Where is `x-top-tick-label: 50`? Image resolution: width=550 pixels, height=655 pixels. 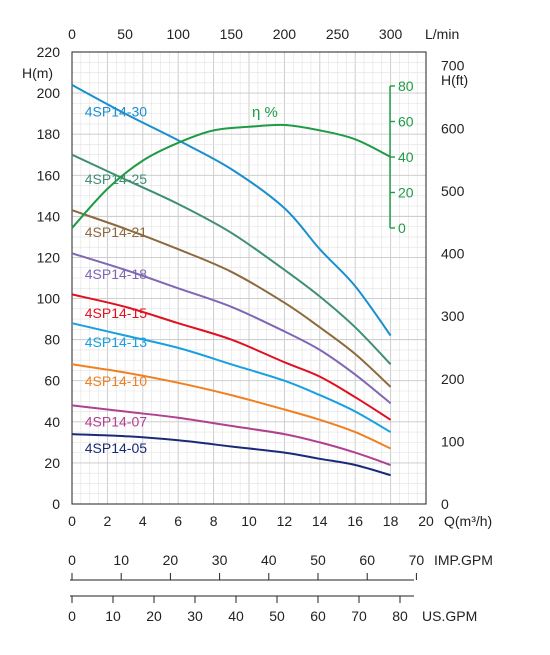 x-top-tick-label: 50 is located at coordinates (125, 34).